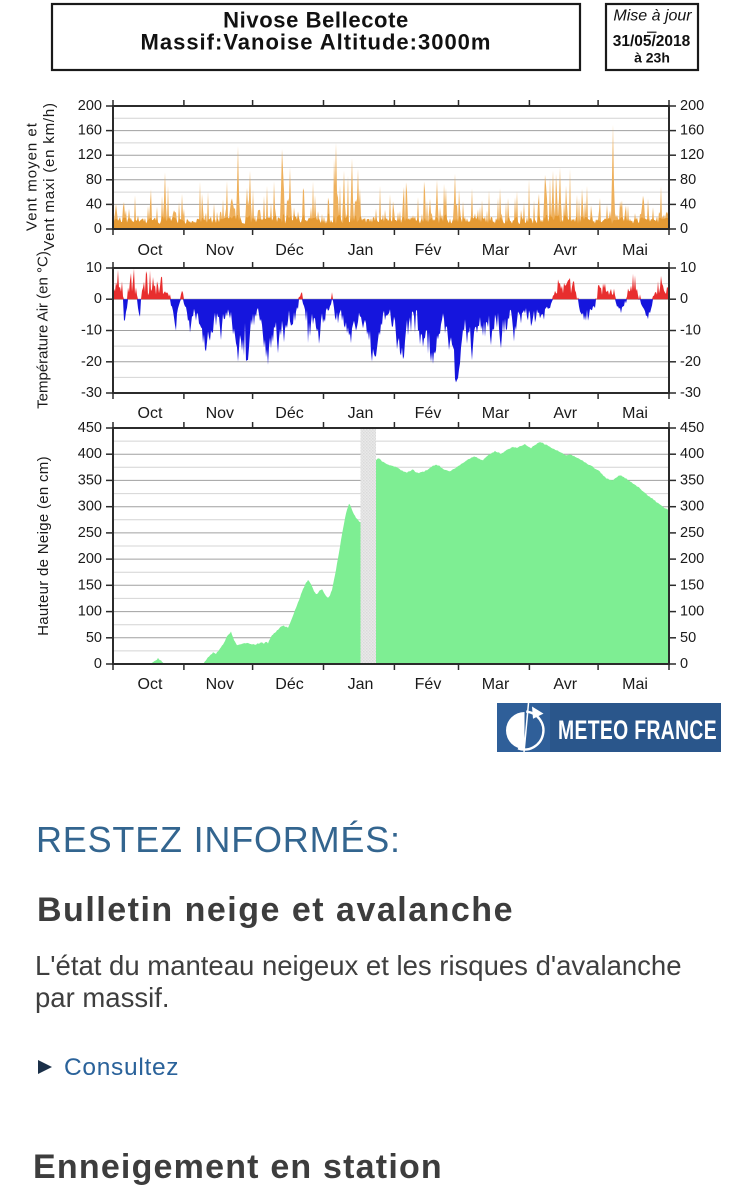  Describe the element at coordinates (43, 330) in the screenshot. I see `svg-text: Température Air (en °C)` at that location.